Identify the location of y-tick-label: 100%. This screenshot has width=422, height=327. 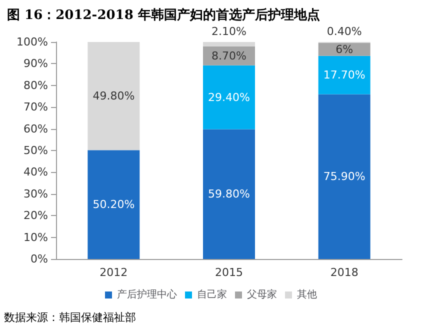
(32, 42).